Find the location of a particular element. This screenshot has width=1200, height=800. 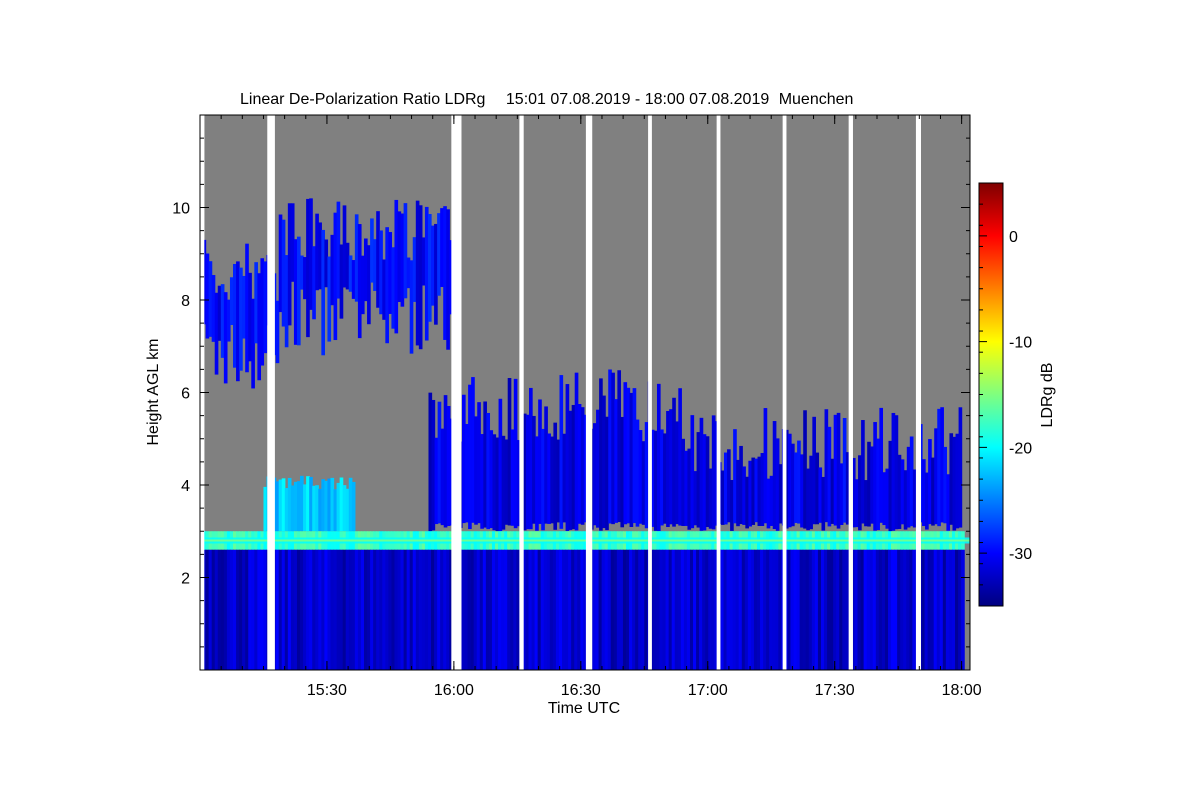

data-gap is located at coordinates (456, 392).